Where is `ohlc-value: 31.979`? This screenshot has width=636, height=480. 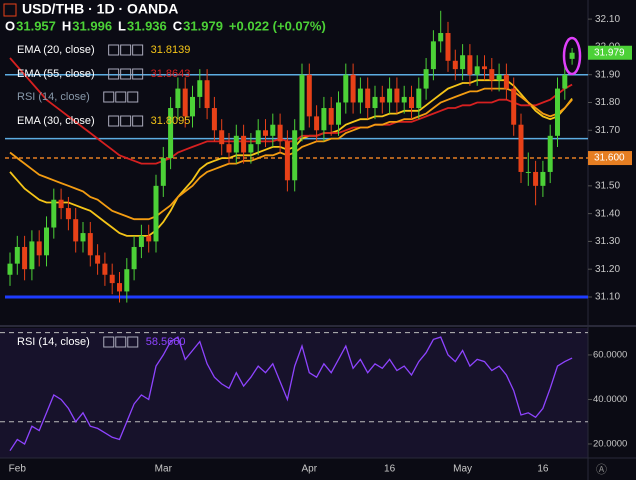 ohlc-value: 31.979 is located at coordinates (203, 25).